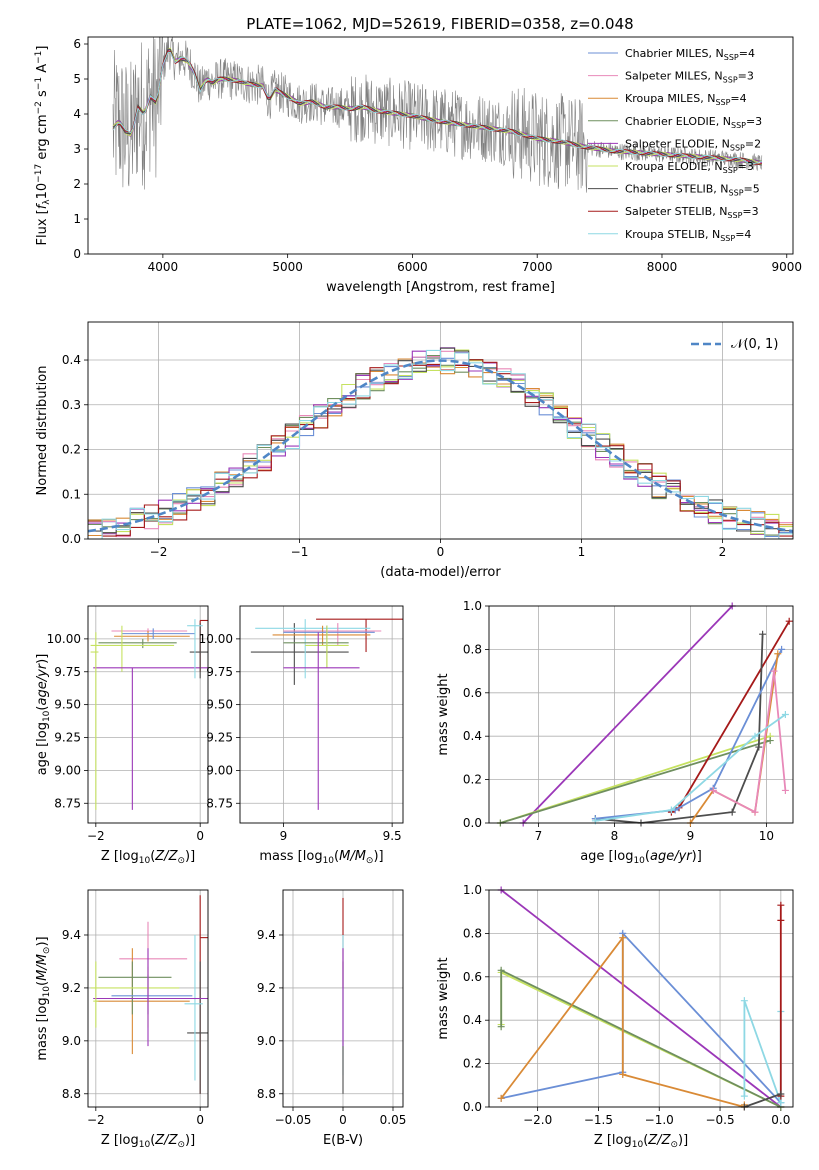 This screenshot has width=819, height=1170. What do you see at coordinates (39, 107) in the screenshot?
I see `label-fragment: −2` at bounding box center [39, 107].